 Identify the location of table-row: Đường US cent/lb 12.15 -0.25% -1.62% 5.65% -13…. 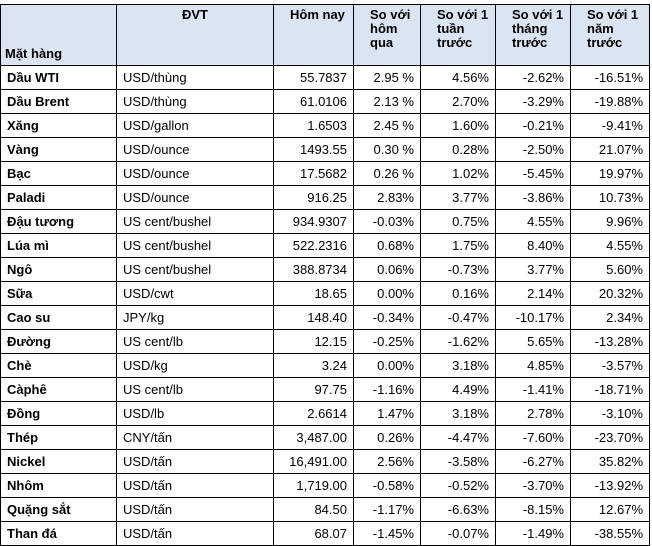
(325, 341).